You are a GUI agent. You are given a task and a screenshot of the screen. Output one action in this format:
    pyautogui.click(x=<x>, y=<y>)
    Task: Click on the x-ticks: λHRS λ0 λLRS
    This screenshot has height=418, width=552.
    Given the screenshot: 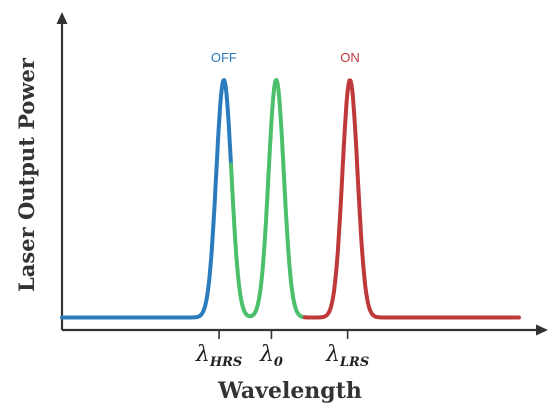 What is the action you would take?
    pyautogui.click(x=282, y=350)
    